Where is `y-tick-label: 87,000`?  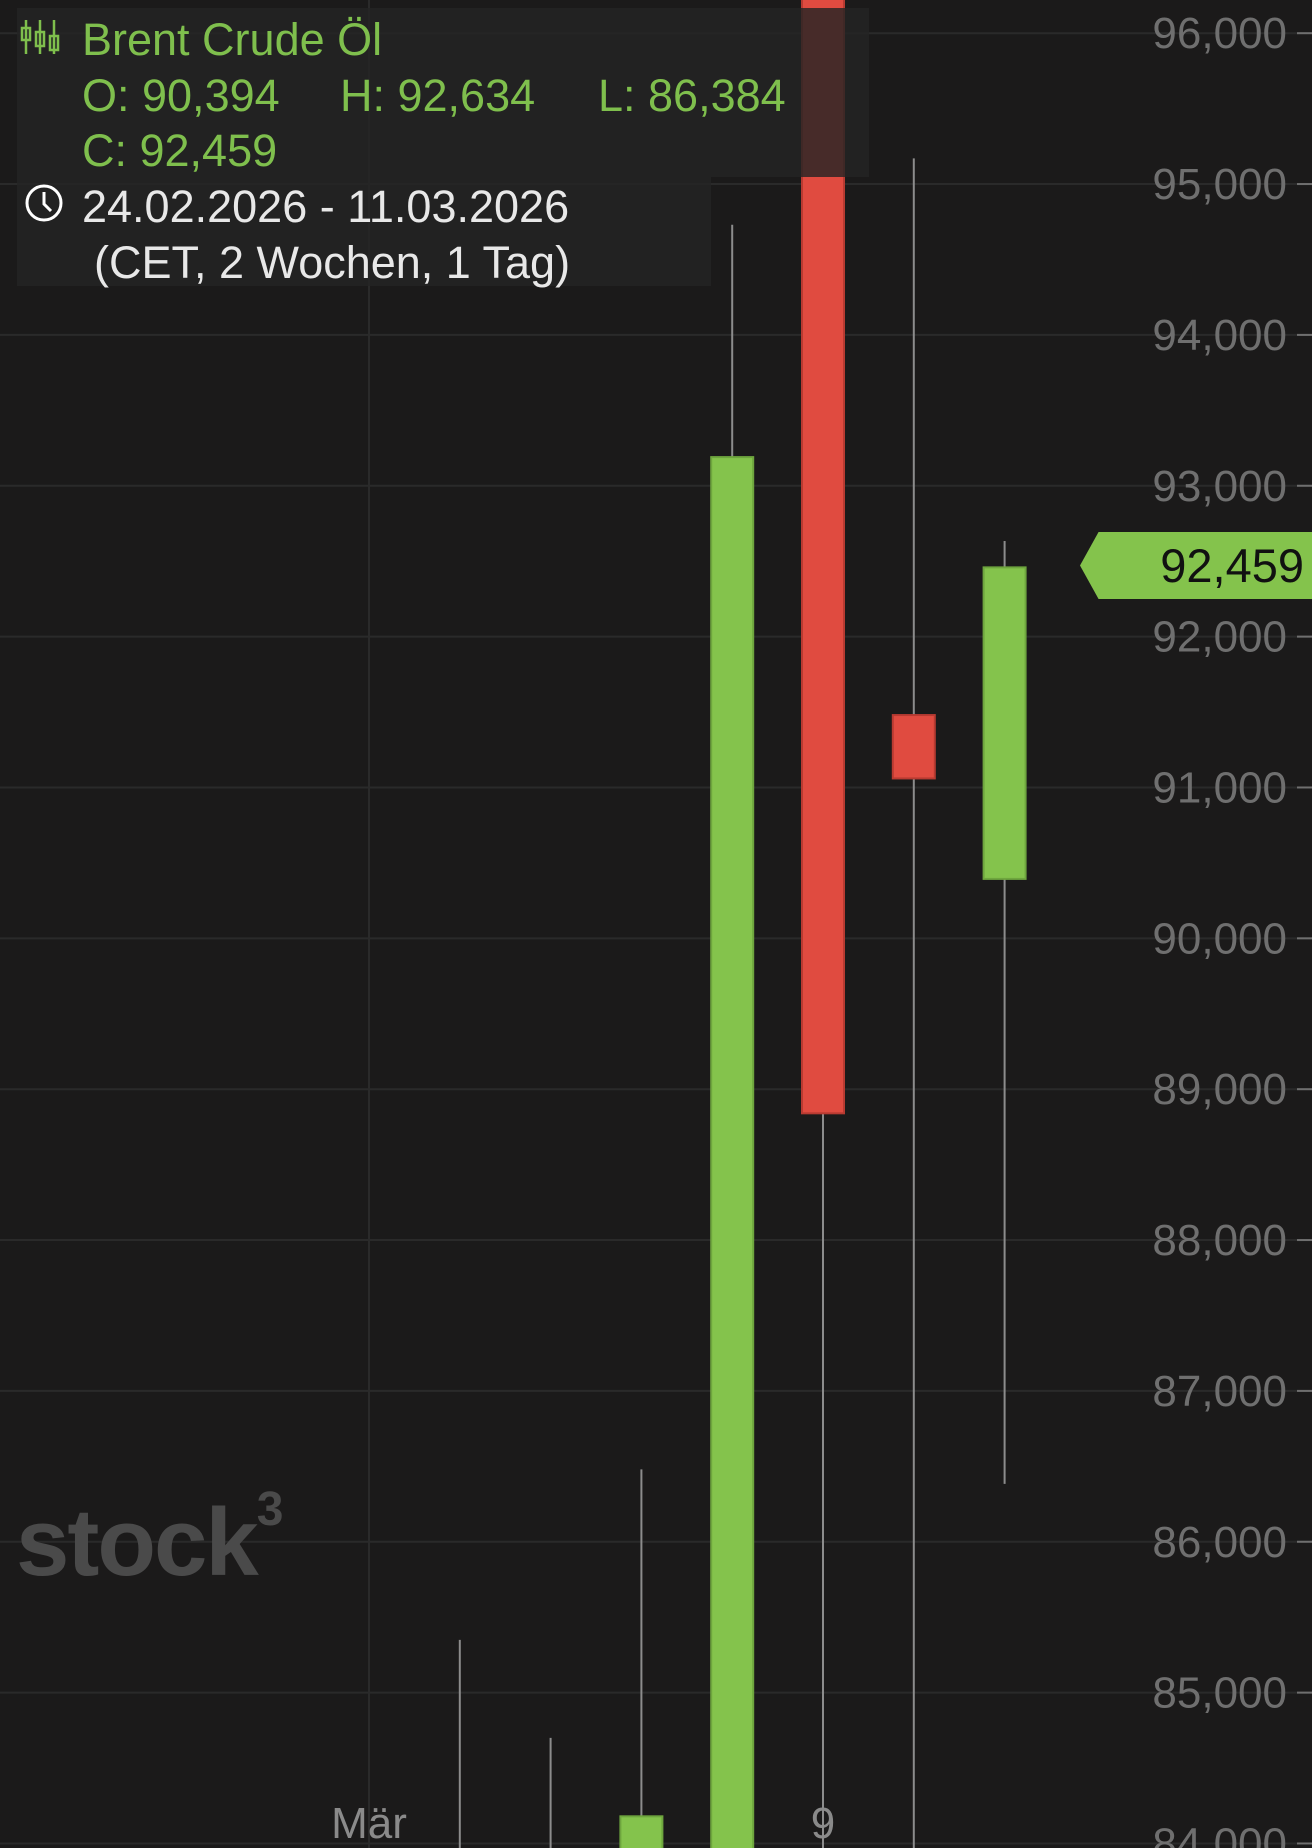
y-tick-label: 87,000 is located at coordinates (1219, 1391).